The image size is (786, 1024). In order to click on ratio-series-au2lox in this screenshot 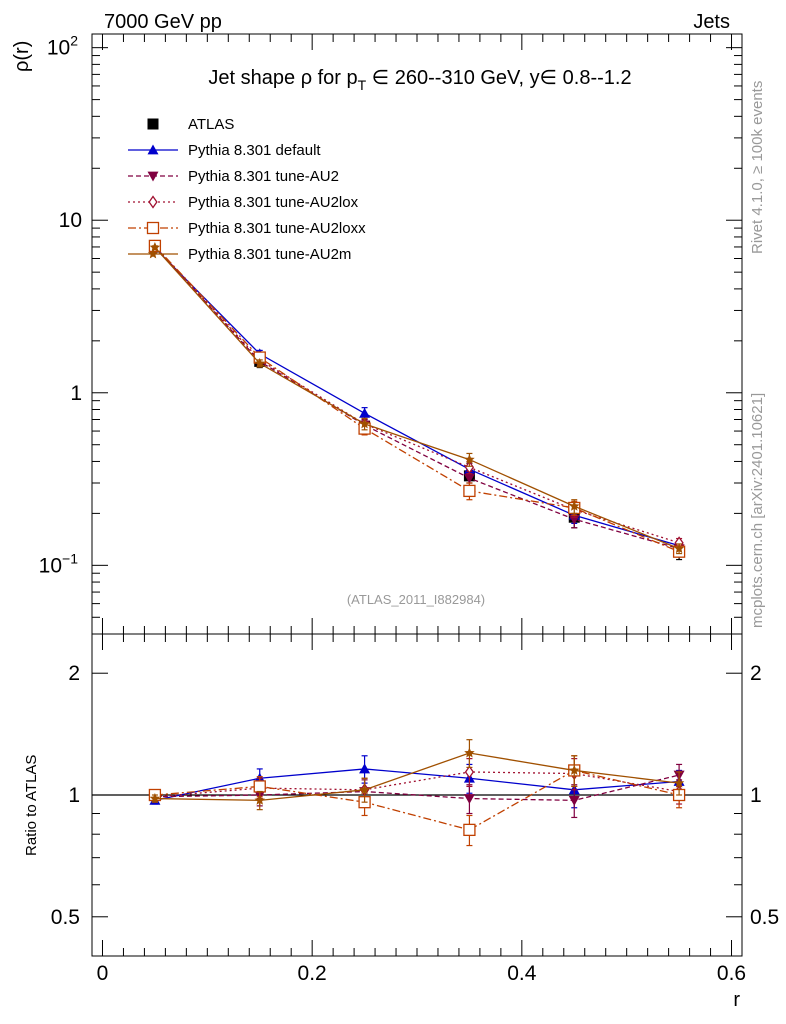, I will do `click(417, 781)`.